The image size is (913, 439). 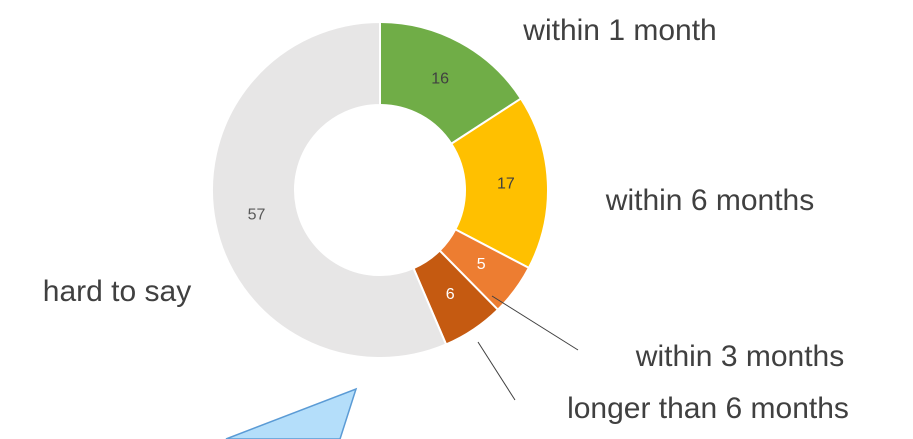 I want to click on category-label: within 1 month, so click(x=619, y=30).